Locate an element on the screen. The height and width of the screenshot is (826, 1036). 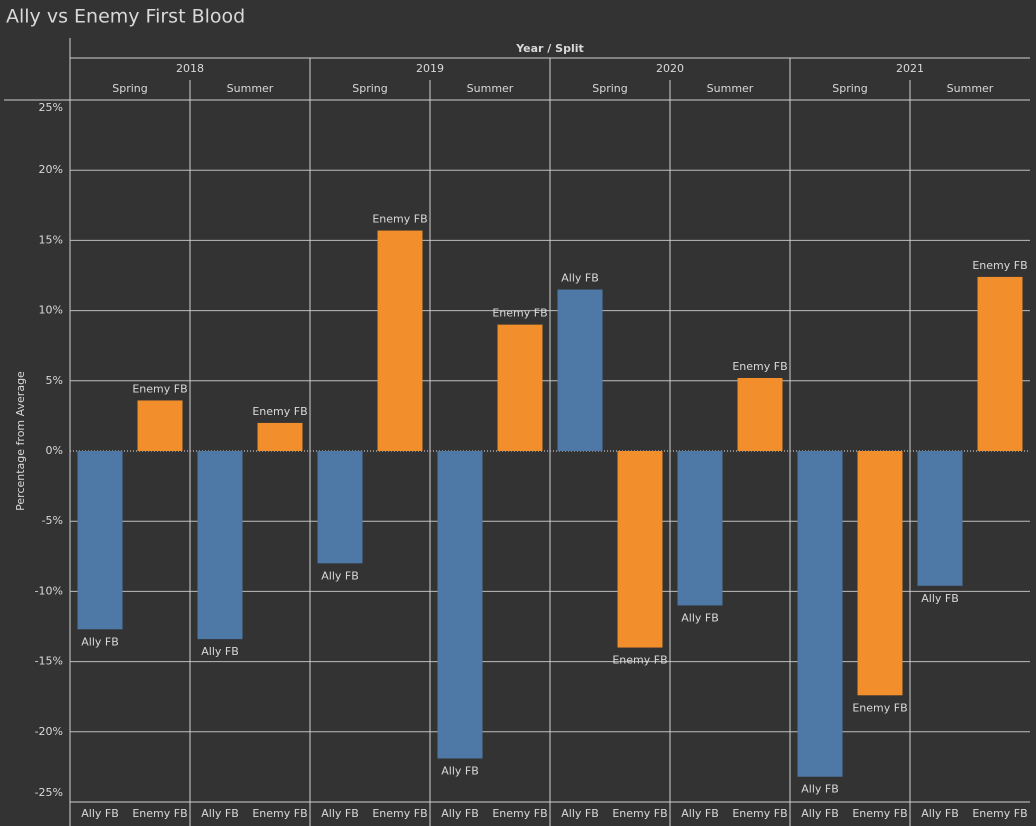
y-tick-label: 0% is located at coordinates (54, 450).